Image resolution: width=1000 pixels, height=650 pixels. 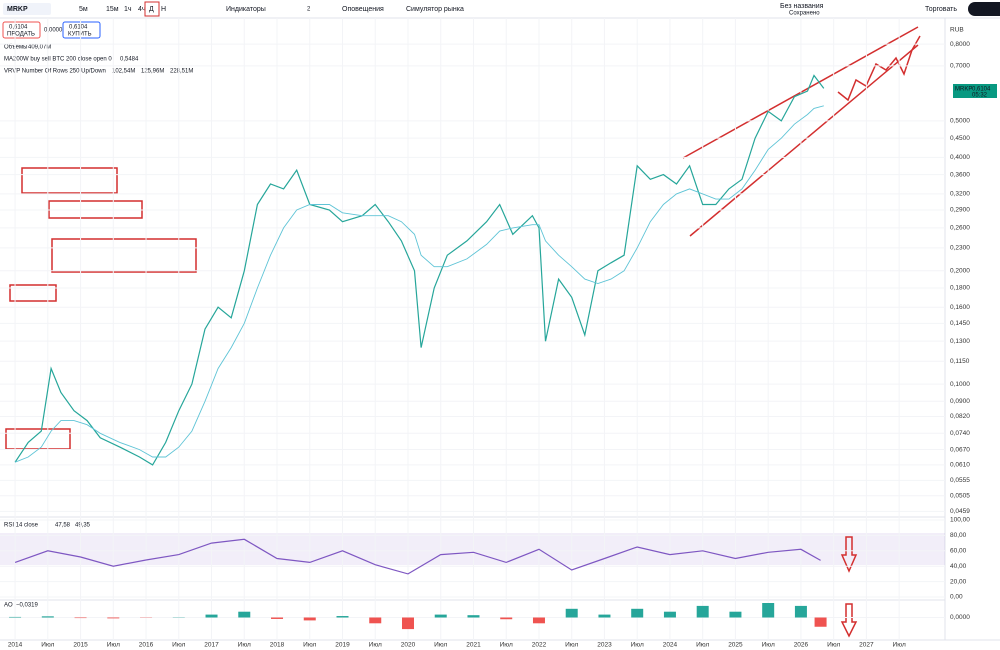 What do you see at coordinates (941, 9) in the screenshot?
I see `trade-button: Торговать` at bounding box center [941, 9].